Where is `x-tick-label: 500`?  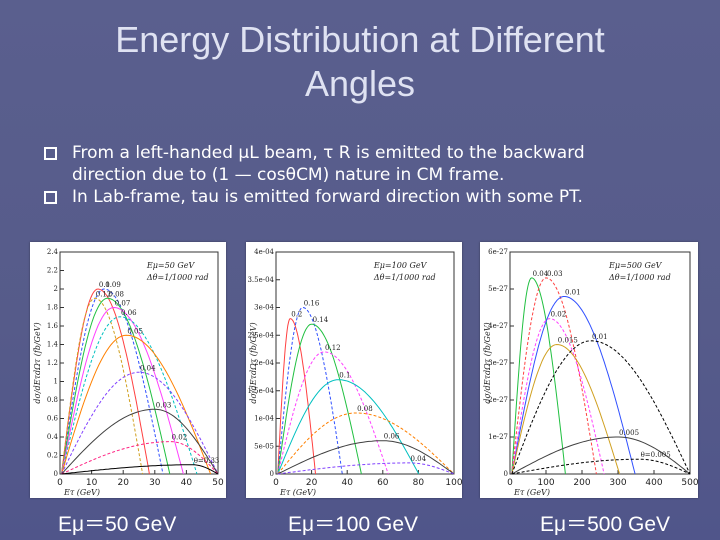
x-tick-label: 500 is located at coordinates (689, 483).